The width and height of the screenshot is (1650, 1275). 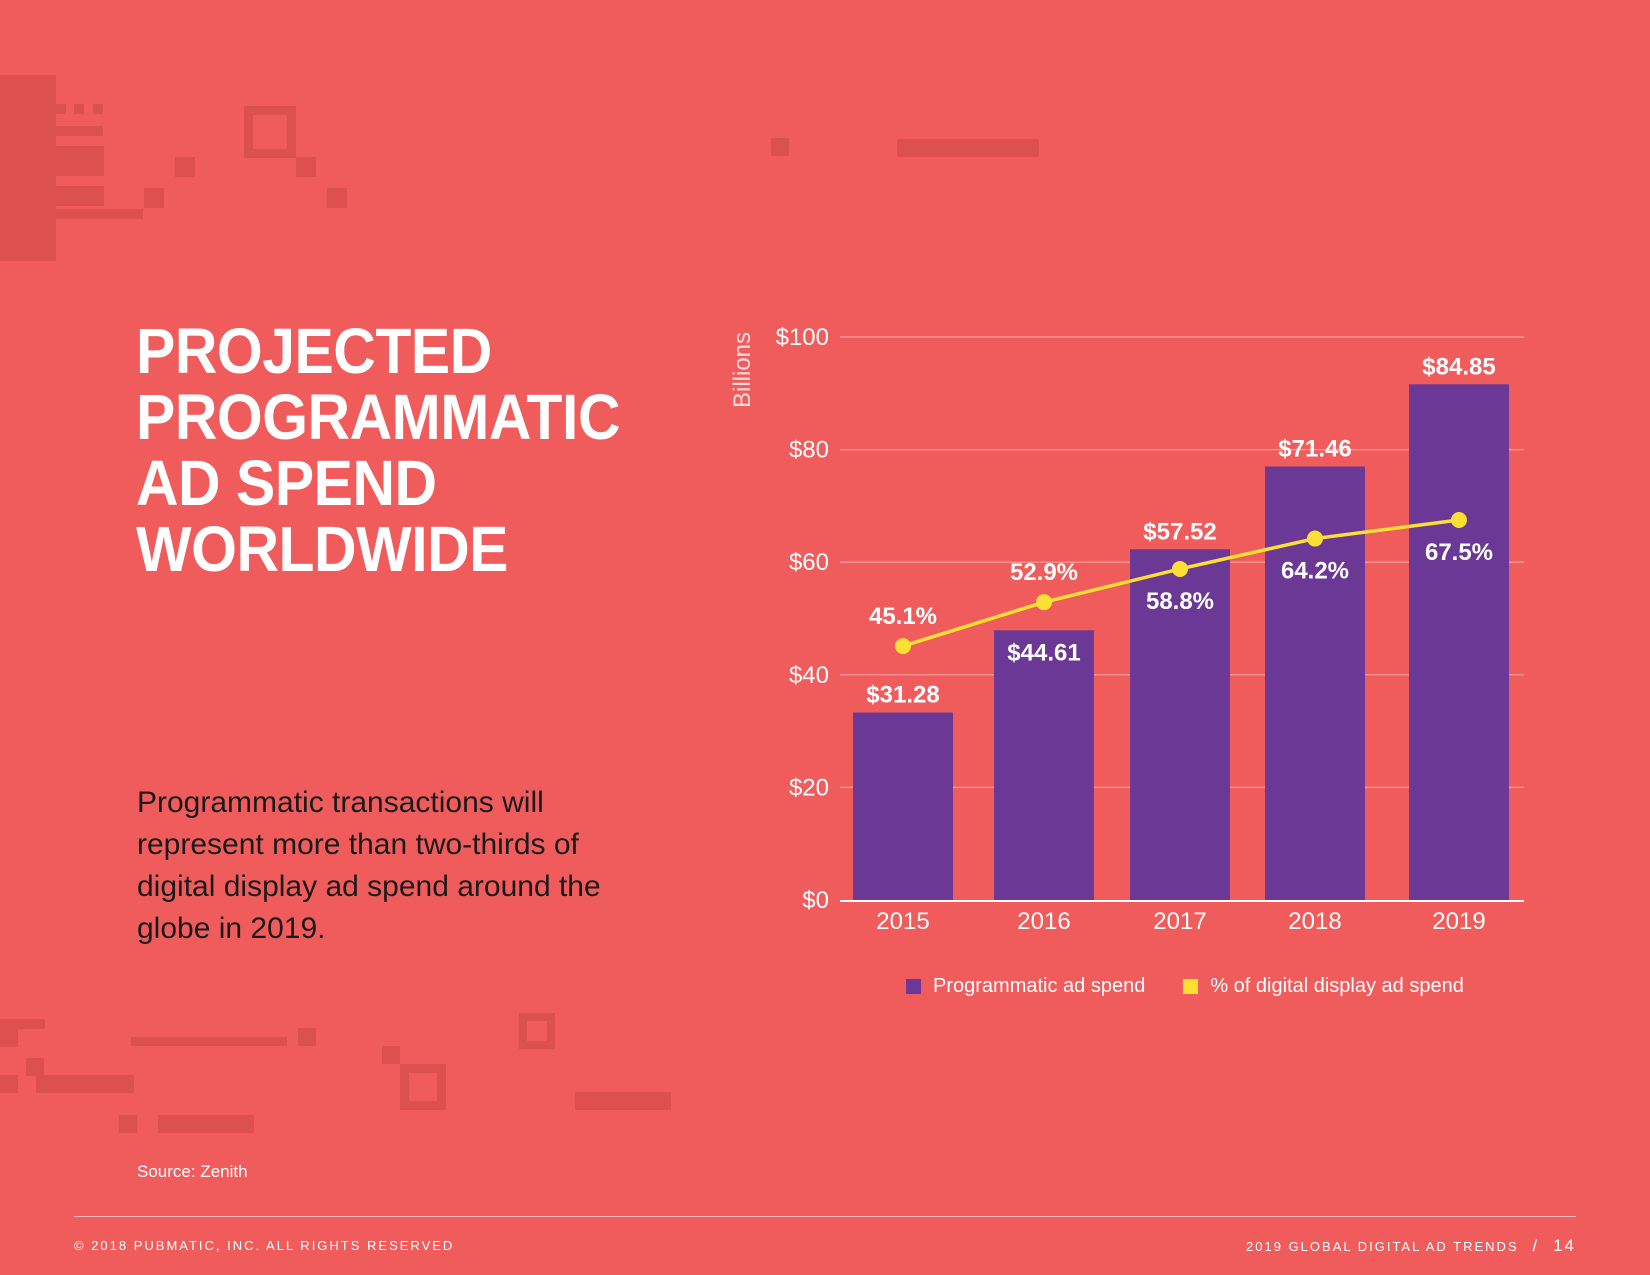 I want to click on y-tick-label: $0, so click(x=815, y=900).